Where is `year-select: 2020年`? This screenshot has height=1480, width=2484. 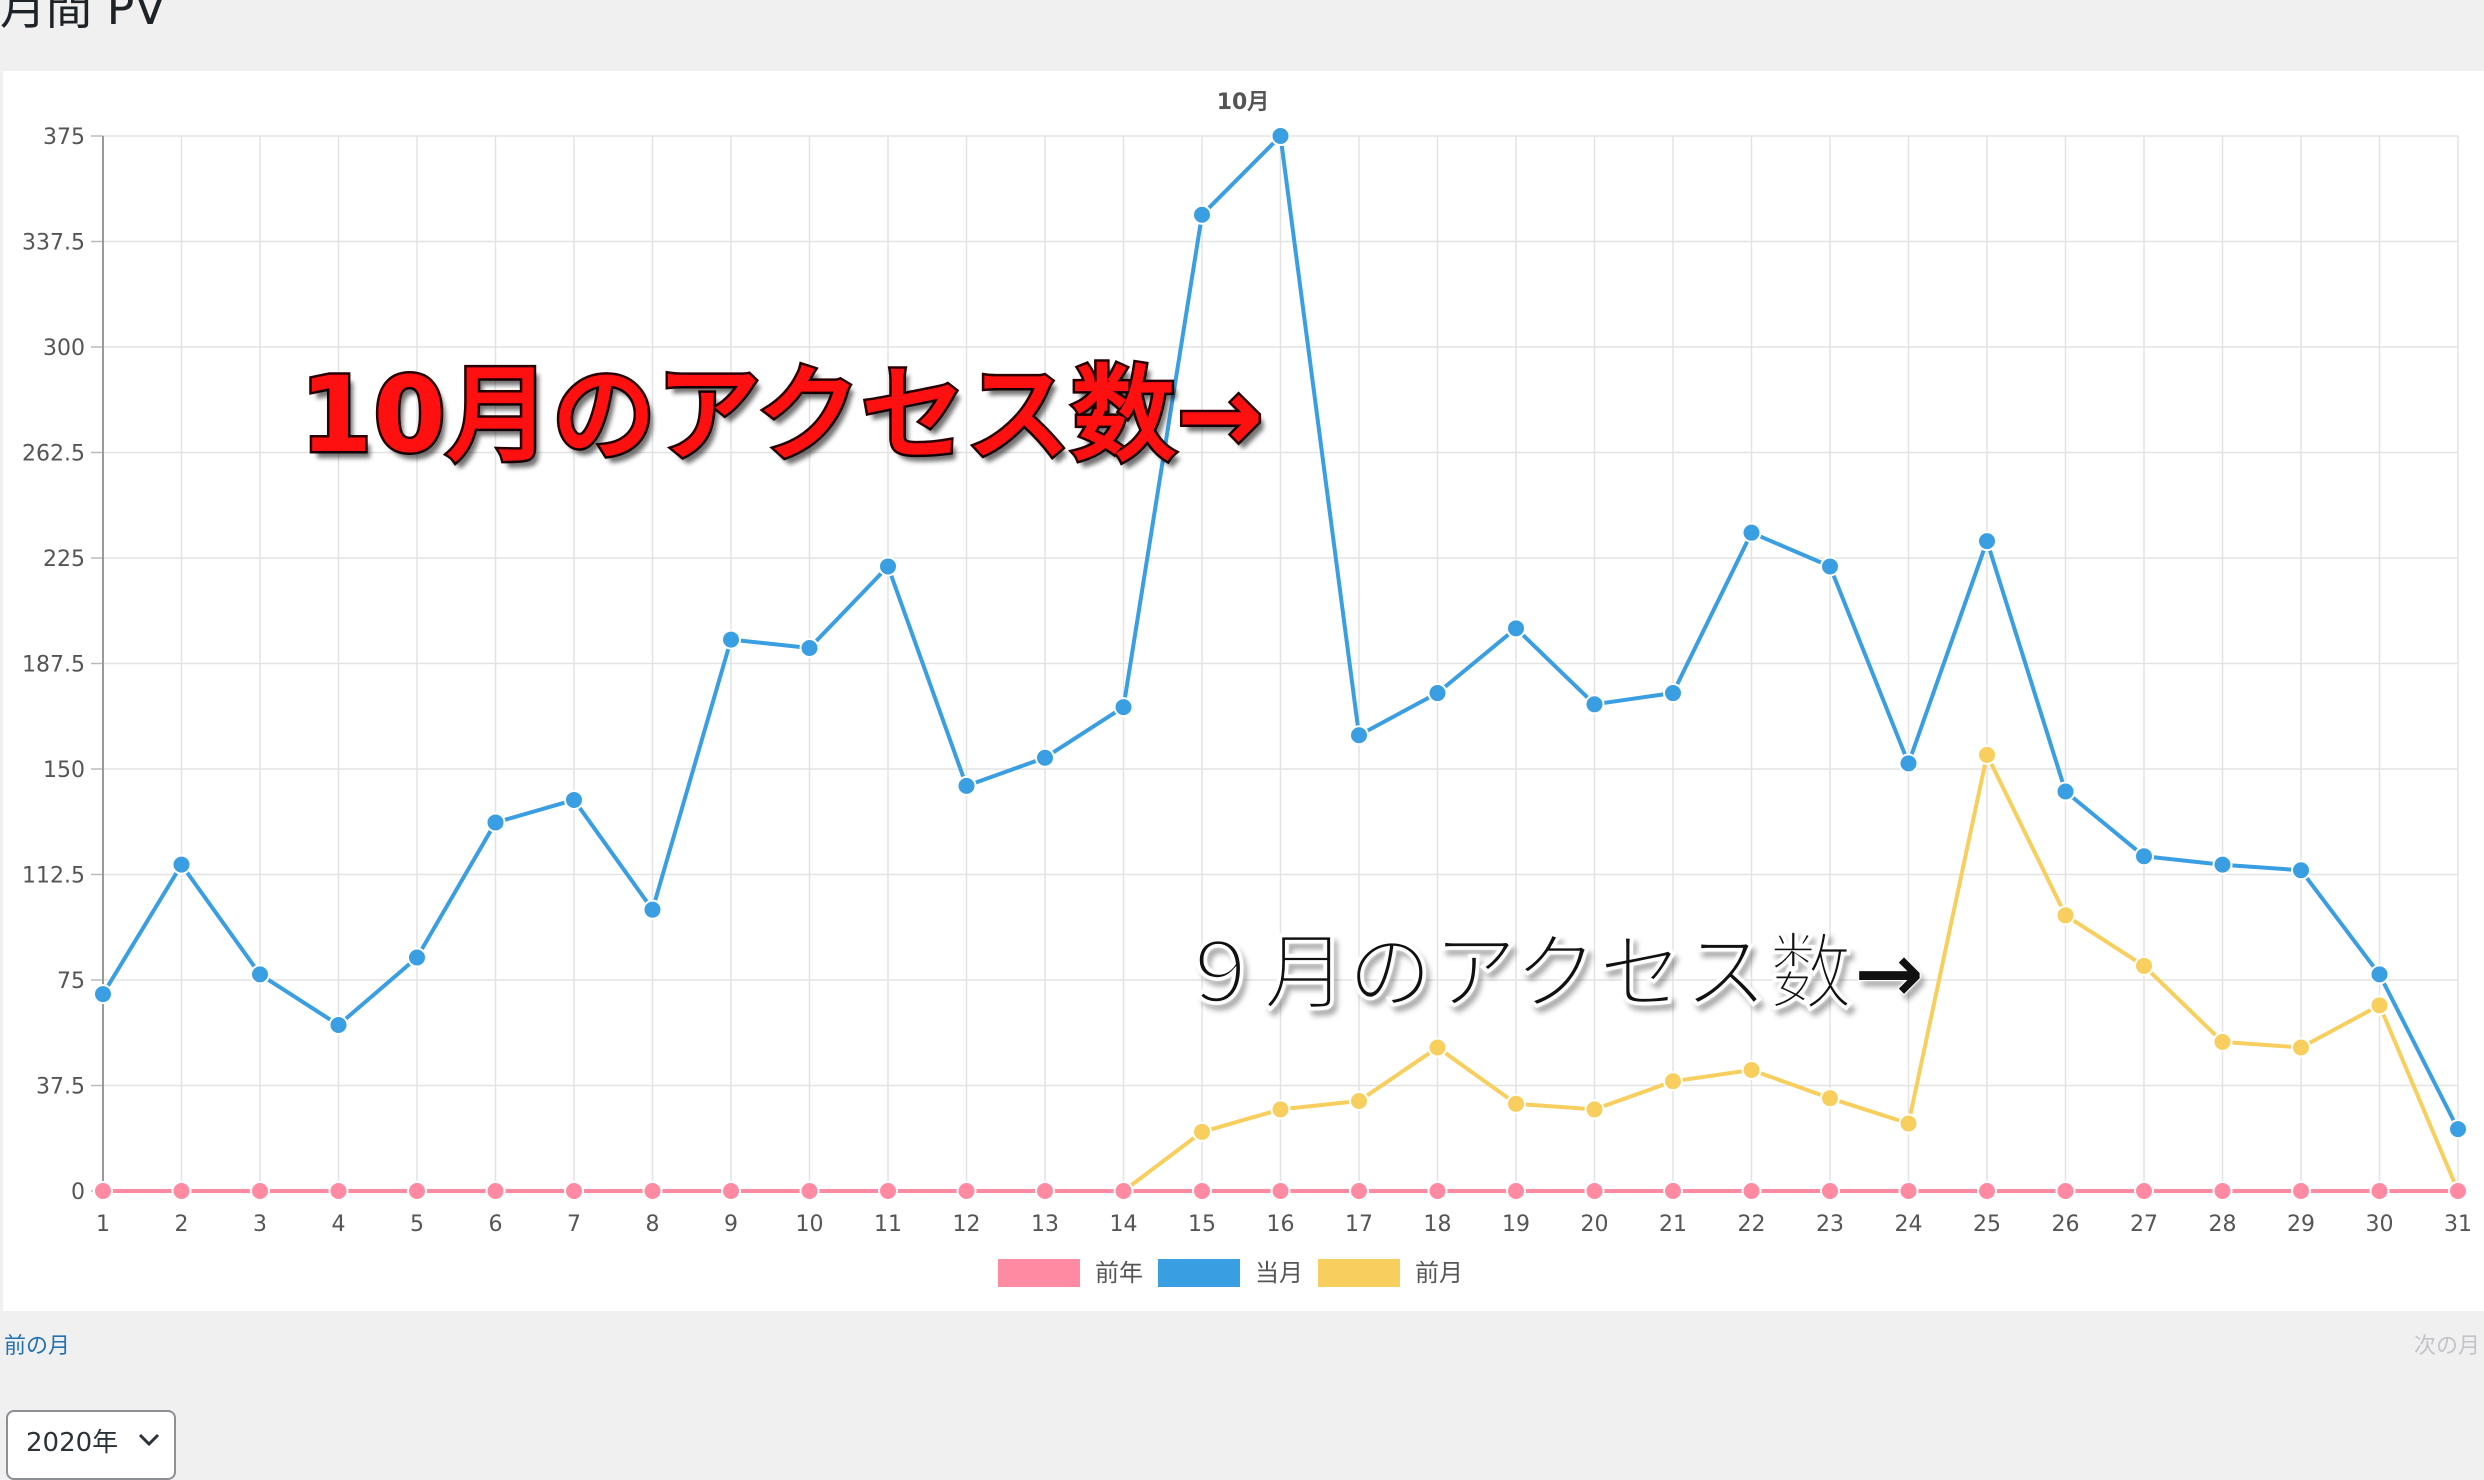 year-select: 2020年 is located at coordinates (91, 1445).